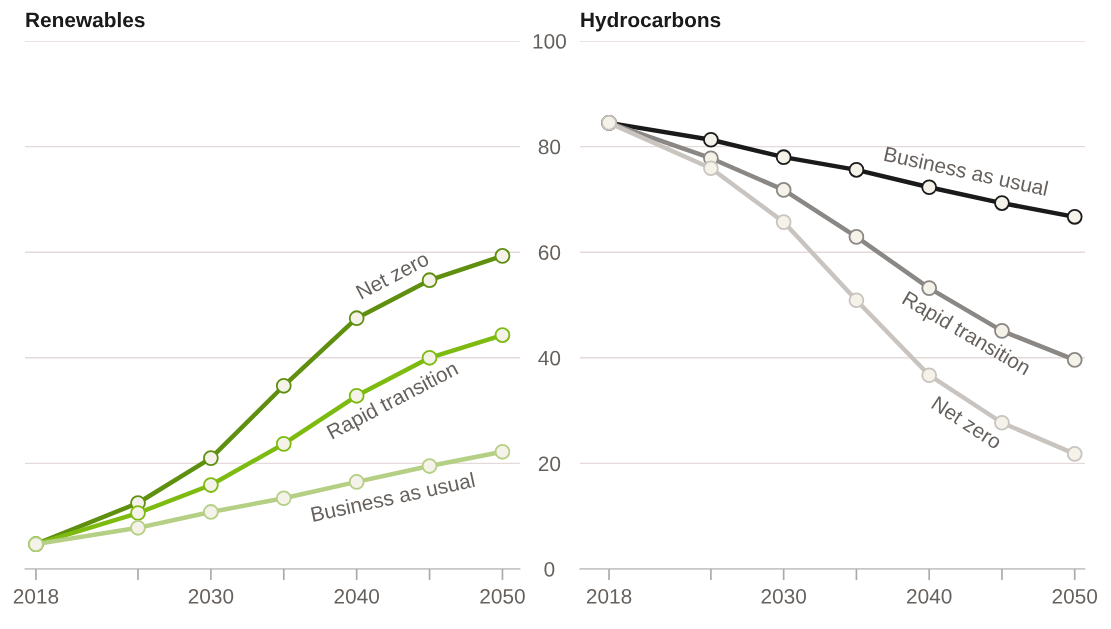 This screenshot has width=1111, height=629. What do you see at coordinates (549, 147) in the screenshot?
I see `y-tick-label: 80` at bounding box center [549, 147].